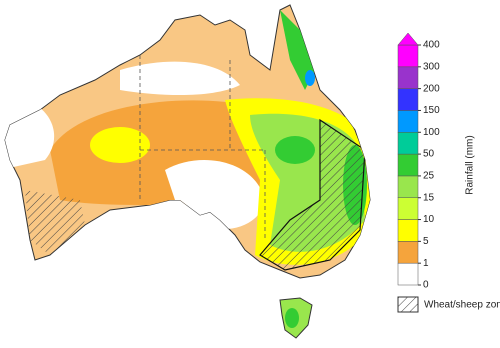 Image resolution: width=500 pixels, height=348 pixels. I want to click on legend-tick-label: 10, so click(429, 219).